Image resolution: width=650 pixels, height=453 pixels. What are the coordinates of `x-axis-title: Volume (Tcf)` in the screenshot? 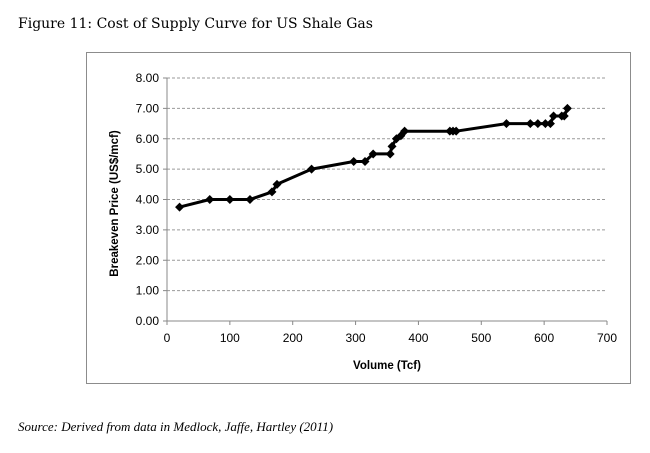 It's located at (387, 366).